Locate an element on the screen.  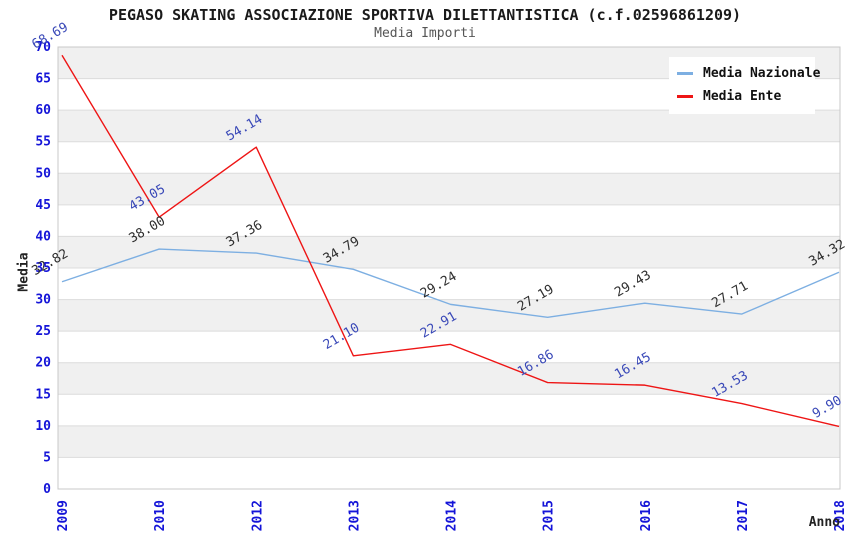
x-tick-label: 2017 is located at coordinates (743, 515).